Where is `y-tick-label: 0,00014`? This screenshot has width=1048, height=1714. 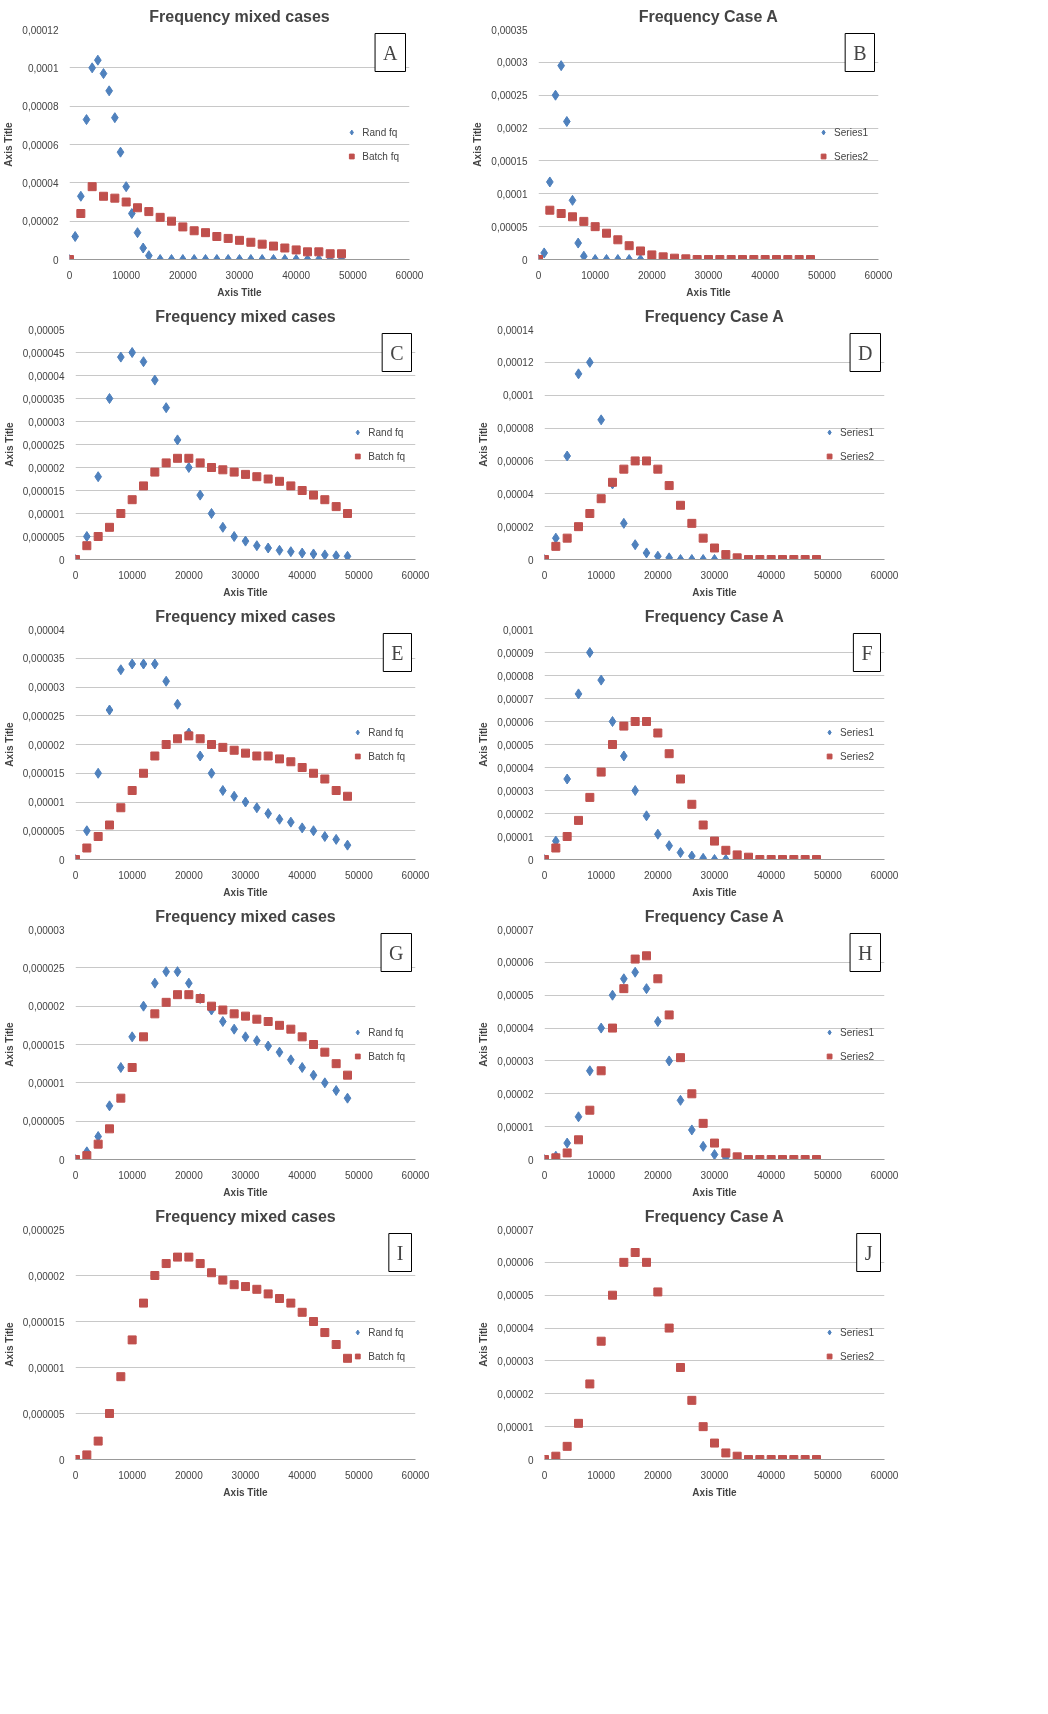 y-tick-label: 0,00014 is located at coordinates (515, 330).